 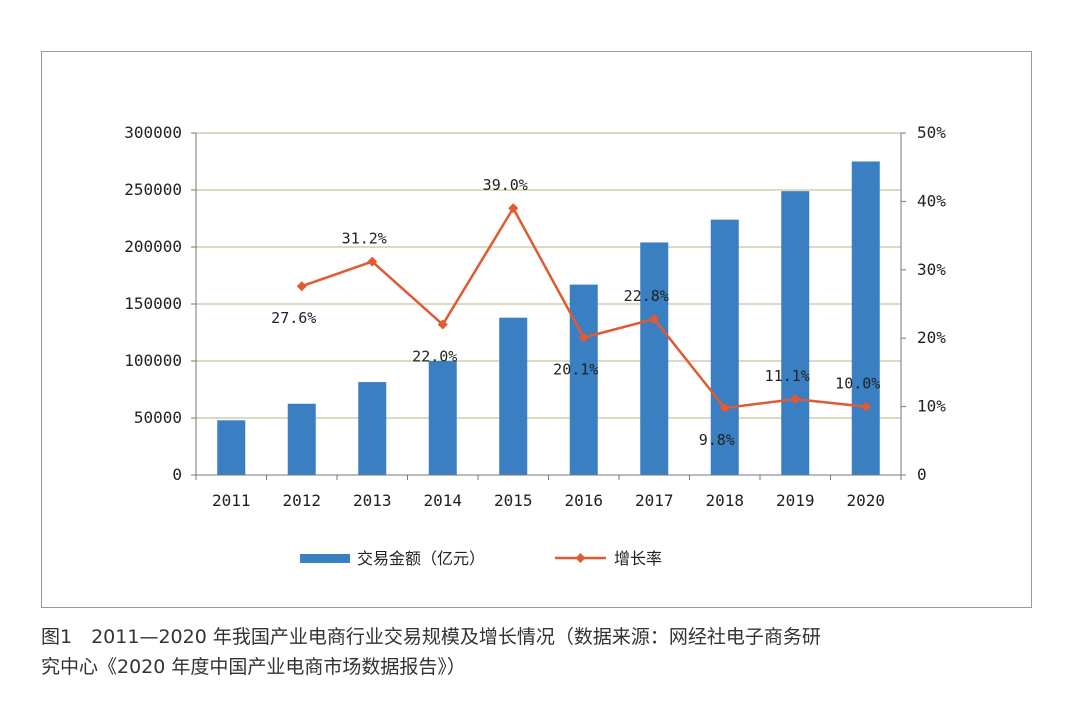 I want to click on right-tick-label: 40%, so click(x=931, y=200).